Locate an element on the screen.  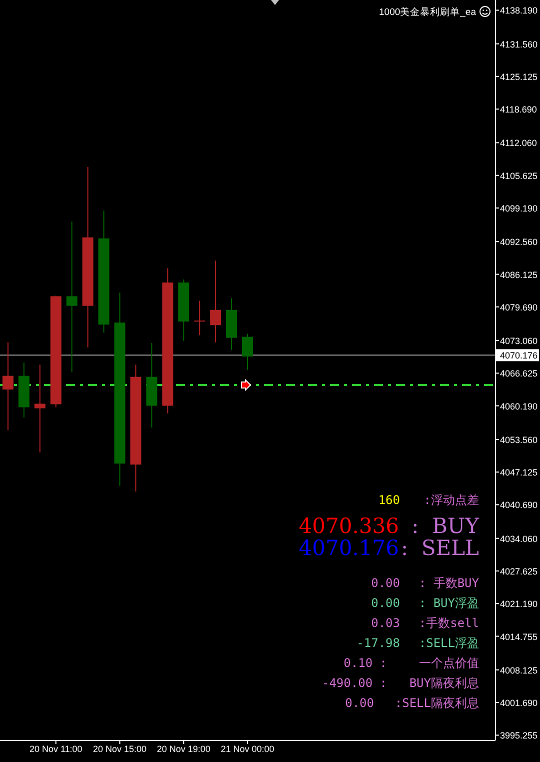
y-tick-label: 4125.125 is located at coordinates (519, 77).